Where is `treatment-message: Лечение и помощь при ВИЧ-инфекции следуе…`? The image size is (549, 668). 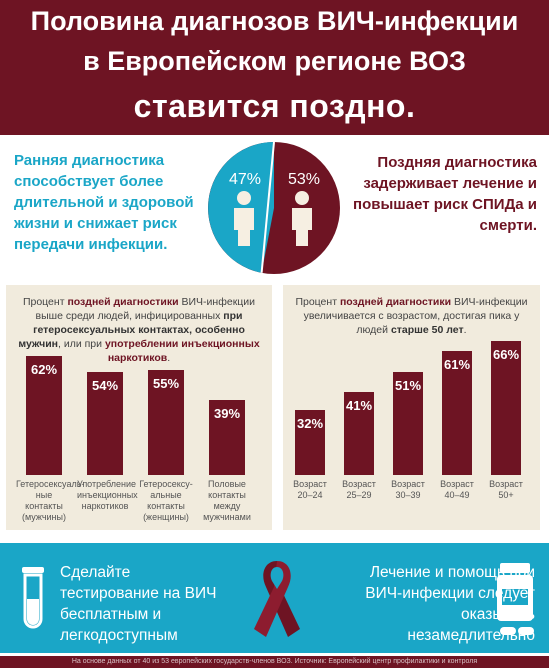 treatment-message: Лечение и помощь при ВИЧ-инфекции следуе… is located at coordinates (450, 604).